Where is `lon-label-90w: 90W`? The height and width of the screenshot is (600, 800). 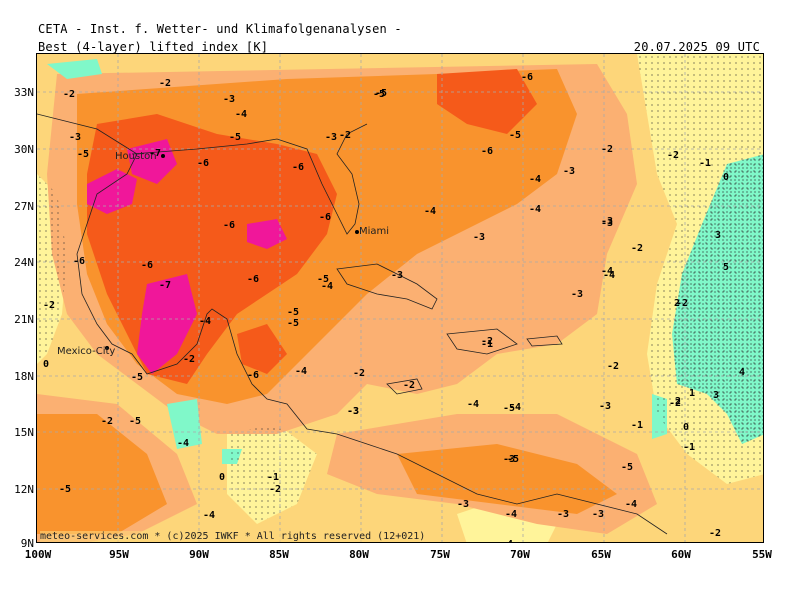 lon-label-90w: 90W is located at coordinates (199, 554).